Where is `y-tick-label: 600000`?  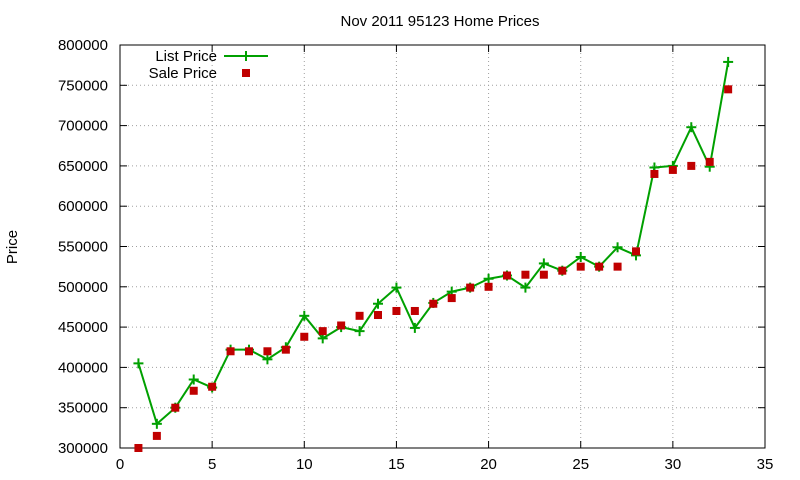
y-tick-label: 600000 is located at coordinates (83, 206).